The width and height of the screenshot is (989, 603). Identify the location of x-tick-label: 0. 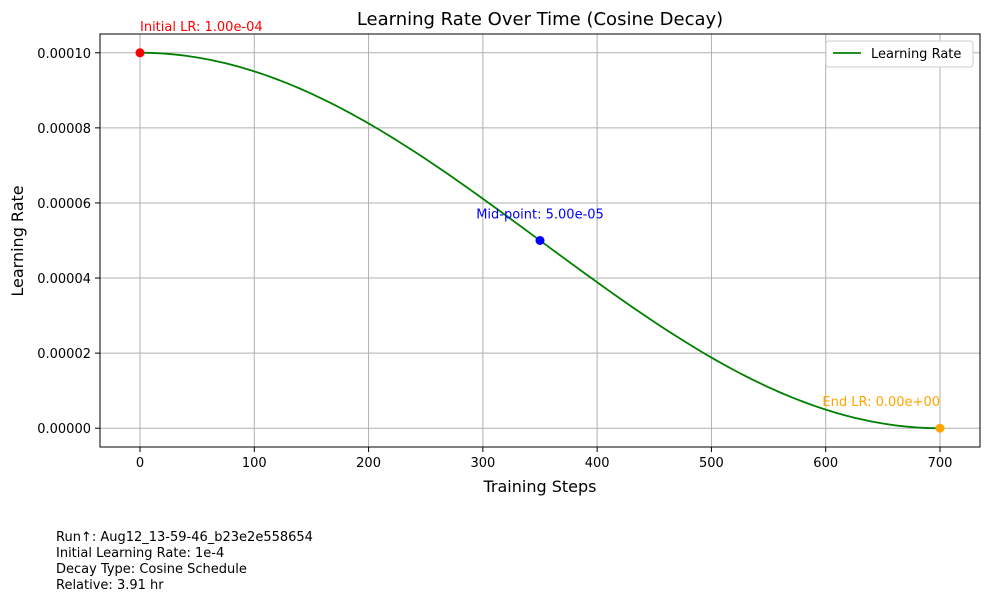
(140, 463).